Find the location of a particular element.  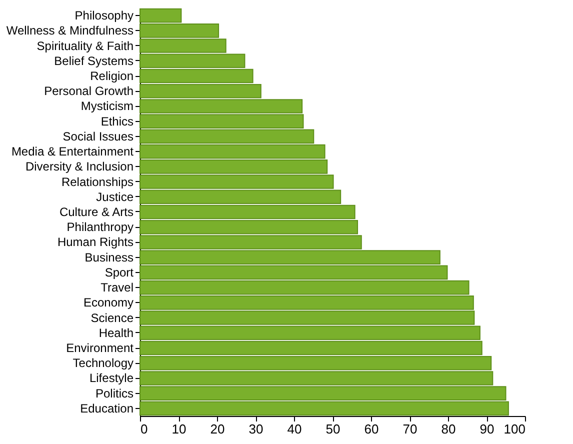

x-tick-label: 10 is located at coordinates (179, 429).